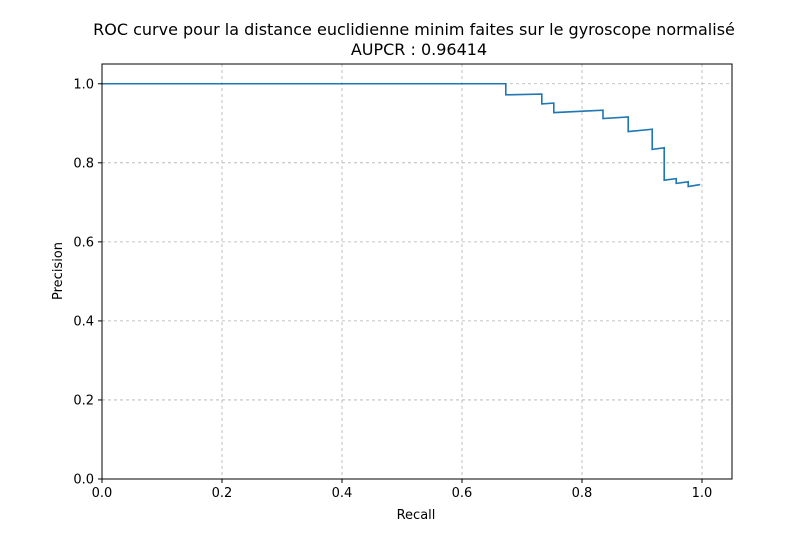 The image size is (812, 537). I want to click on y-tick-label: 0.4, so click(83, 321).